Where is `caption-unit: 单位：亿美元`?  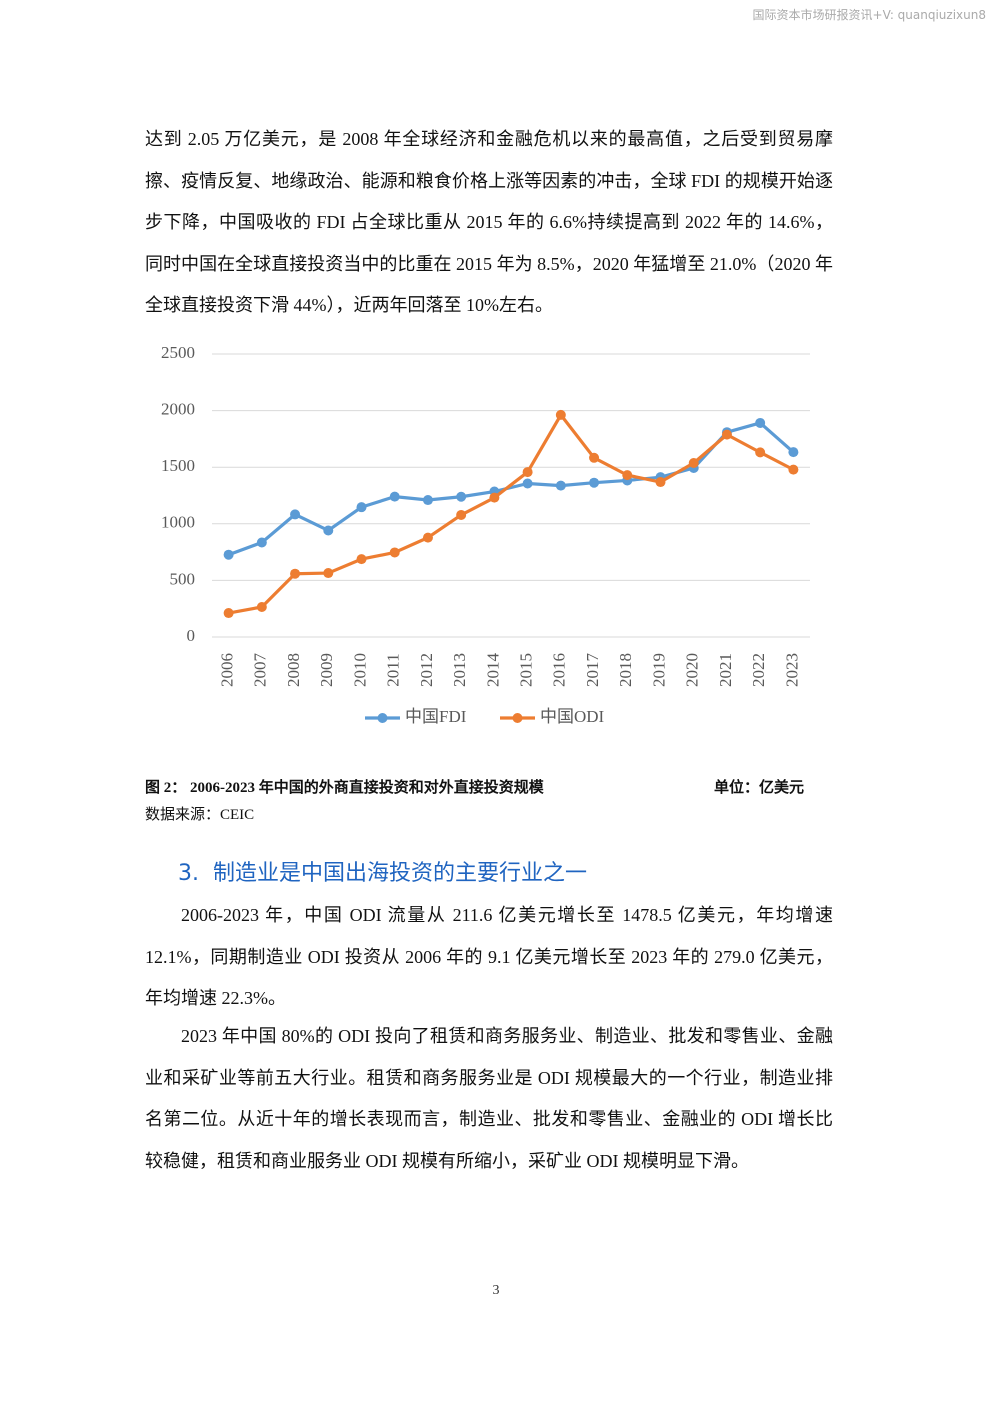
caption-unit: 单位：亿美元 is located at coordinates (759, 788).